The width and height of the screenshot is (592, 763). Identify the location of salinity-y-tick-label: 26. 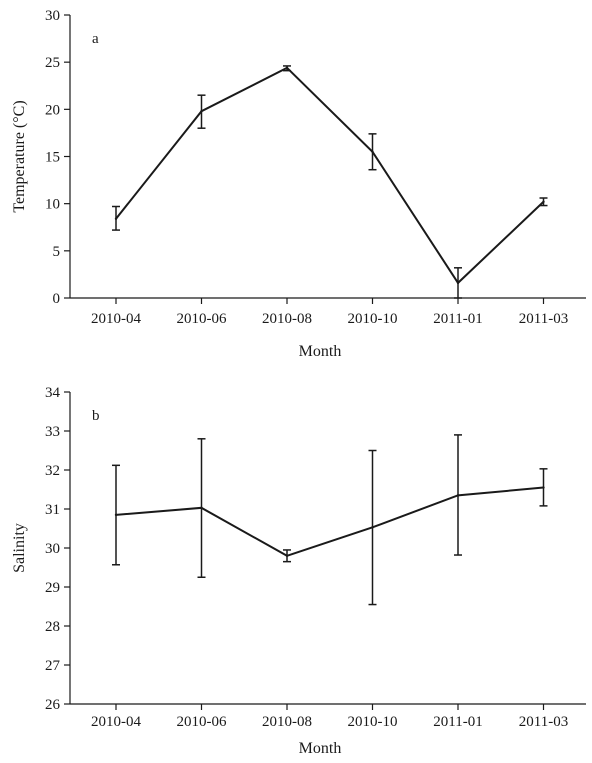
(53, 705).